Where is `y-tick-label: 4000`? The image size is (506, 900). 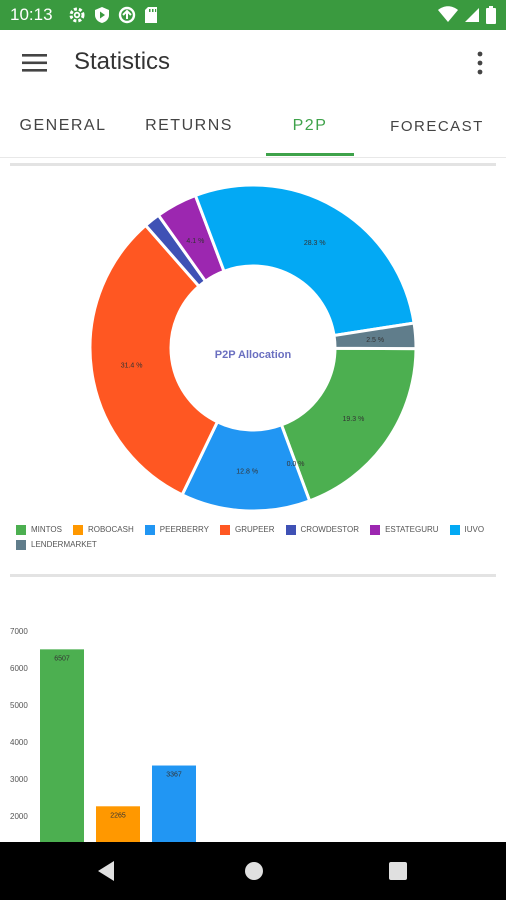
y-tick-label: 4000 is located at coordinates (19, 742).